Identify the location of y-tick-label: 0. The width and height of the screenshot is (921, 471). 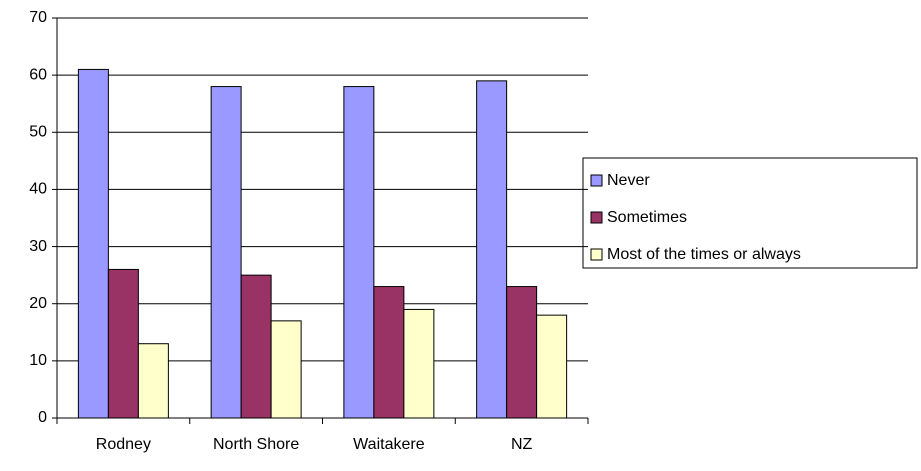
(42, 417).